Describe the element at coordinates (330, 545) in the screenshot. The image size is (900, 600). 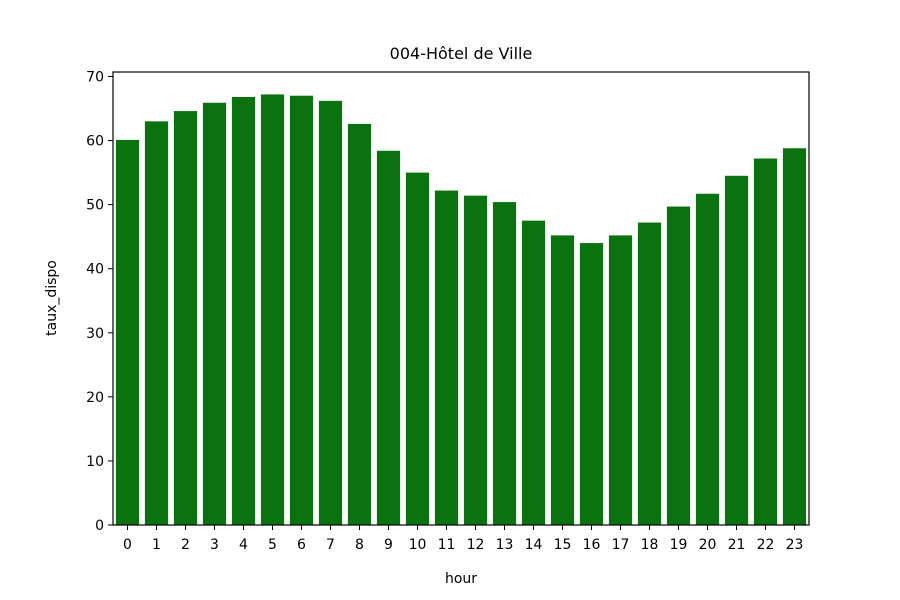
I see `x-tick-label: 7` at that location.